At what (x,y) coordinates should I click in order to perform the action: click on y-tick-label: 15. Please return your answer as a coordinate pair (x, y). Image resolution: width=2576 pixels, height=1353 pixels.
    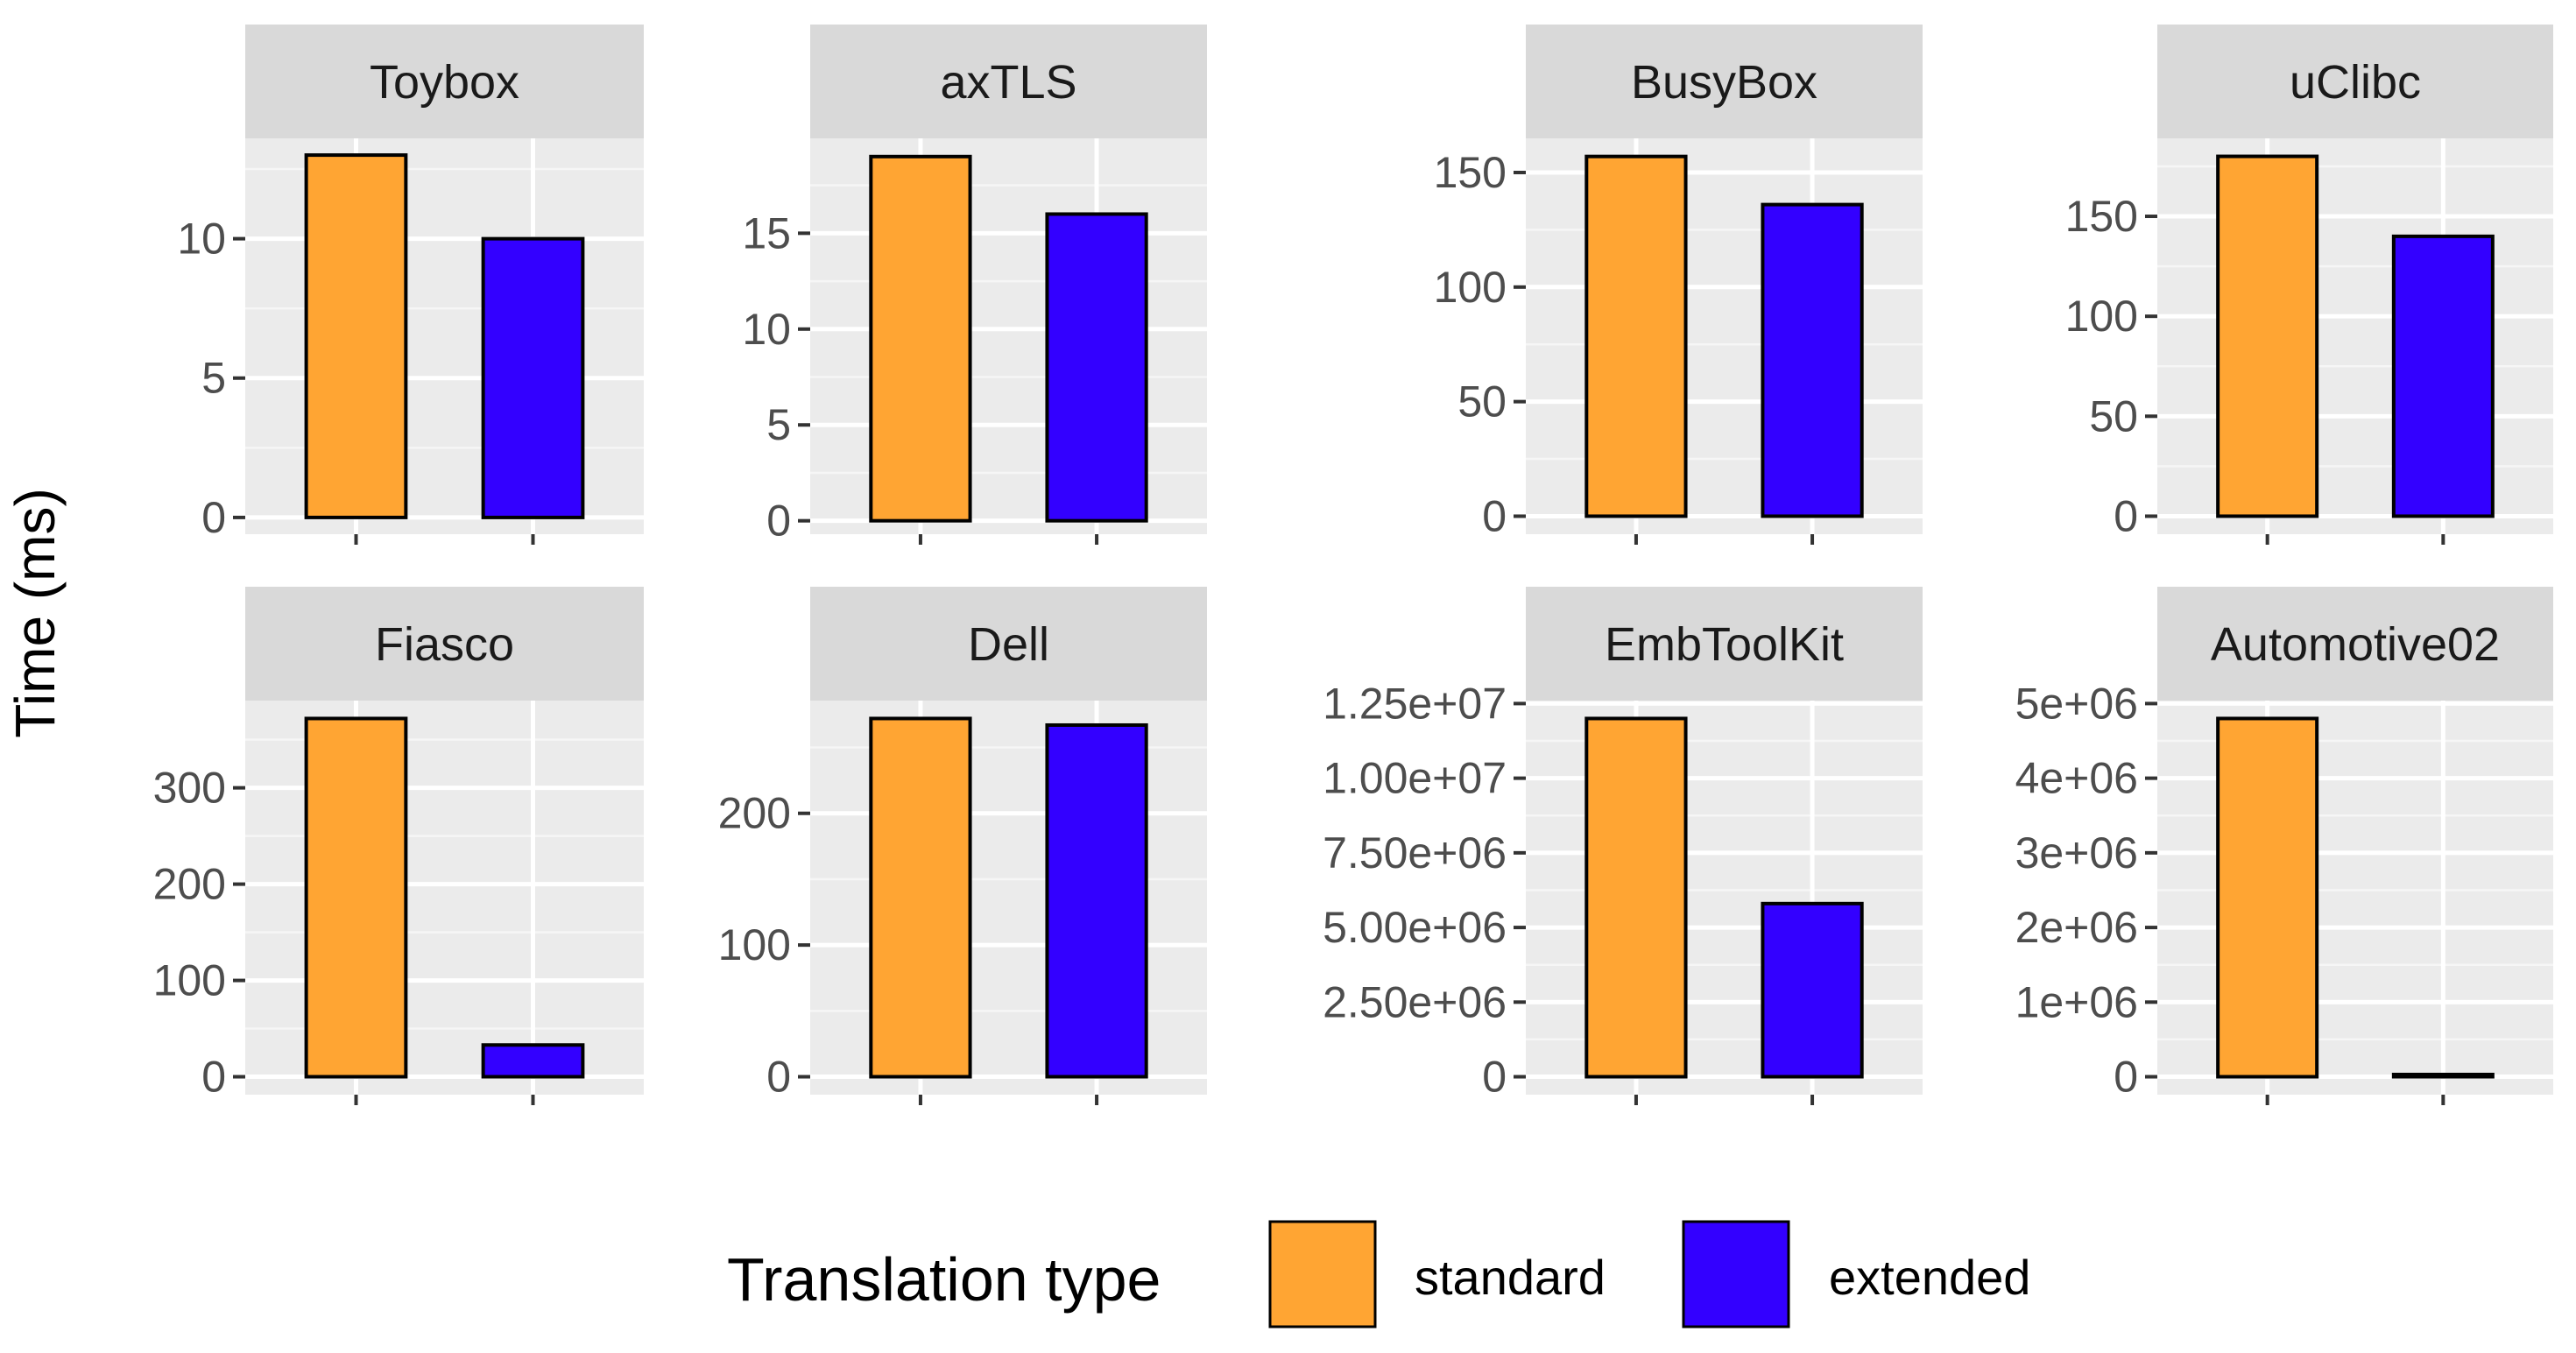
    Looking at the image, I should click on (766, 232).